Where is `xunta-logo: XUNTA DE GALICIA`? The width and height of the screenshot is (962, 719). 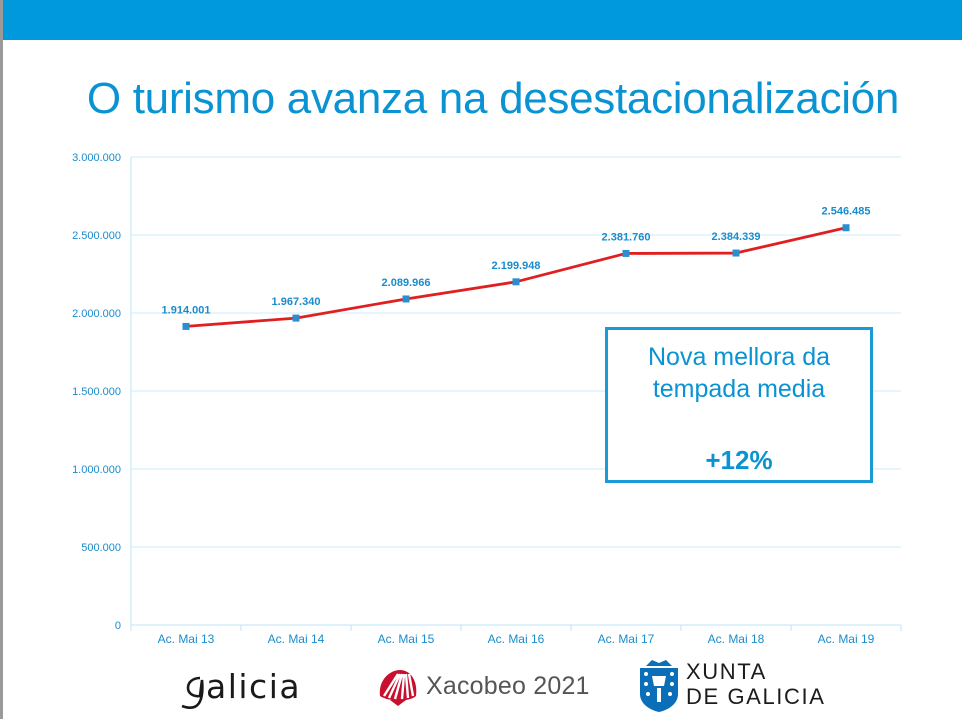
xunta-logo: XUNTA DE GALICIA is located at coordinates (731, 684).